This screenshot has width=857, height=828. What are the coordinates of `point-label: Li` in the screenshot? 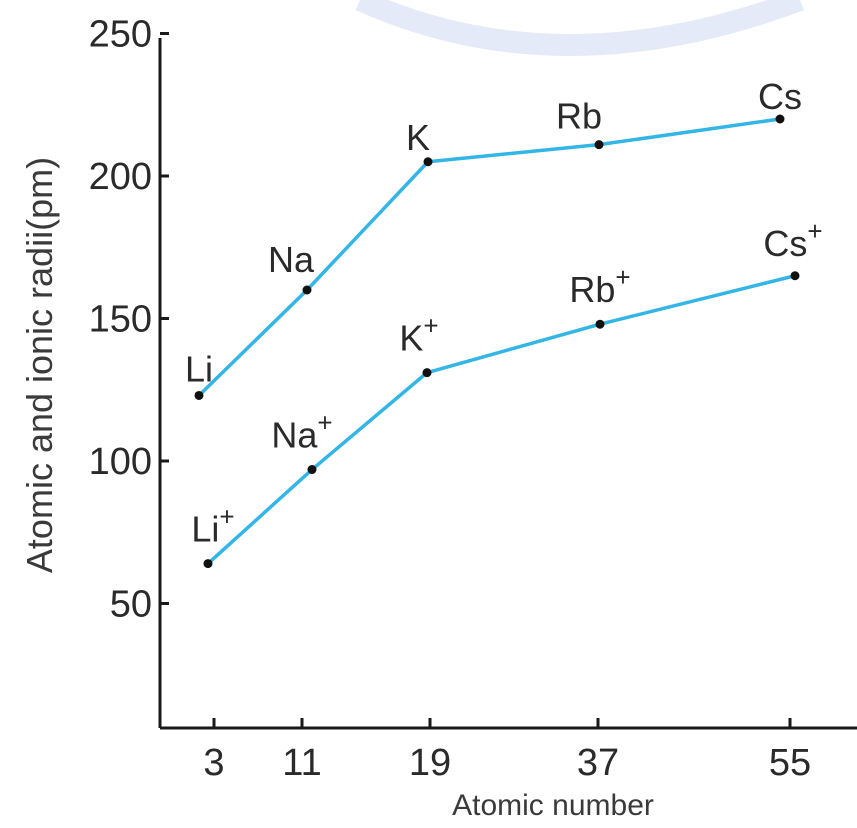 It's located at (199, 368).